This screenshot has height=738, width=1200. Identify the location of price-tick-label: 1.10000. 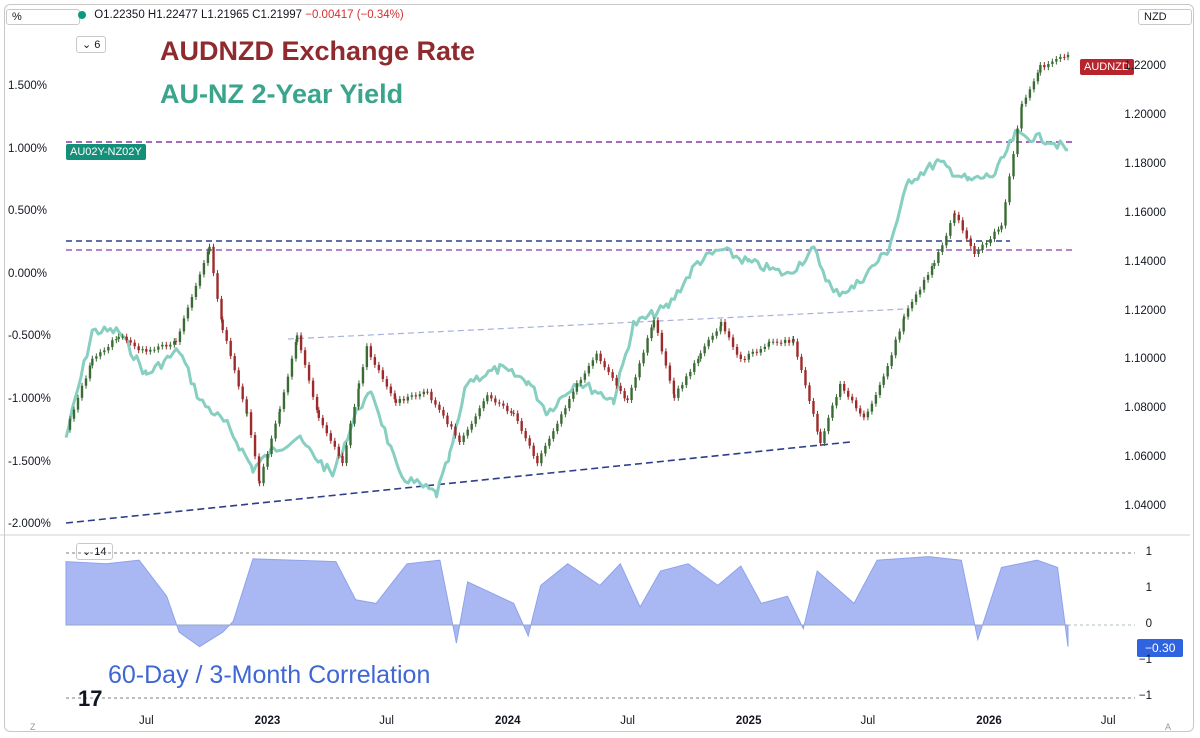
(1145, 359).